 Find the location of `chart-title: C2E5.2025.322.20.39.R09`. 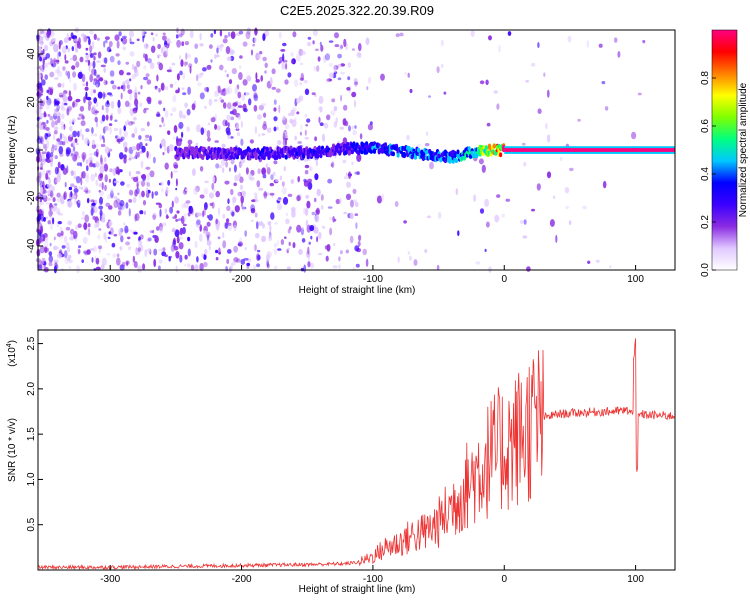

chart-title: C2E5.2025.322.20.39.R09 is located at coordinates (357, 10).